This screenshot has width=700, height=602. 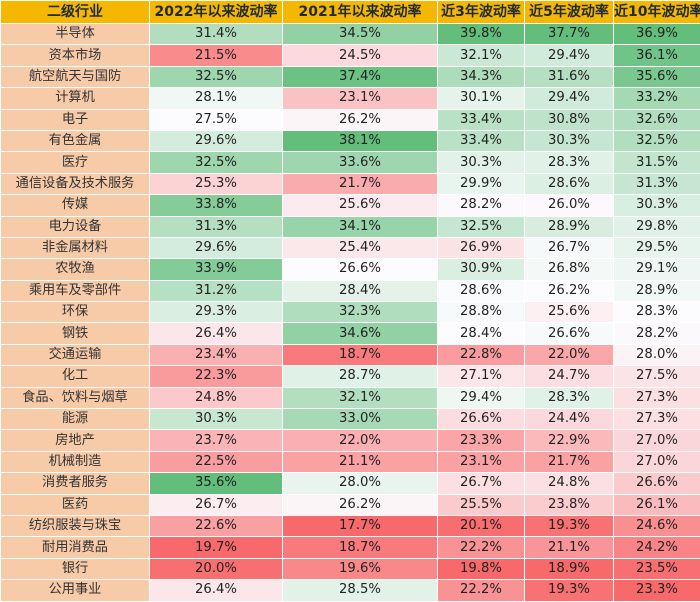 What do you see at coordinates (75, 333) in the screenshot?
I see `industry-name: 钢铁` at bounding box center [75, 333].